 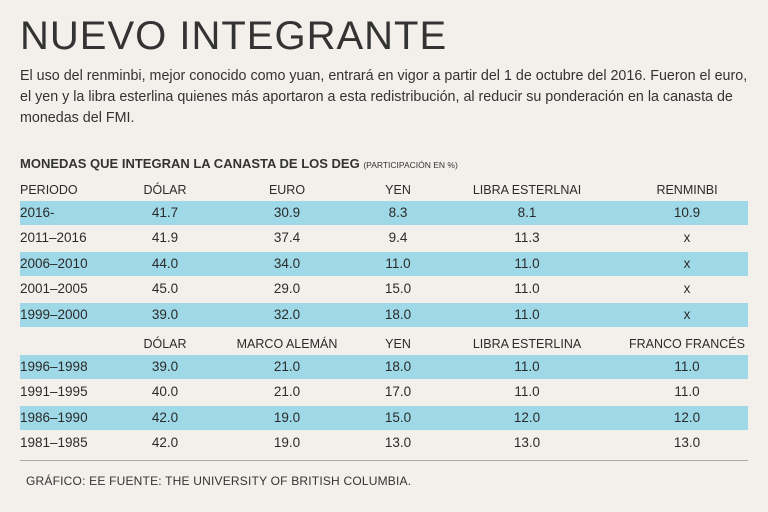 I want to click on value-cell: 30.9, so click(x=287, y=212).